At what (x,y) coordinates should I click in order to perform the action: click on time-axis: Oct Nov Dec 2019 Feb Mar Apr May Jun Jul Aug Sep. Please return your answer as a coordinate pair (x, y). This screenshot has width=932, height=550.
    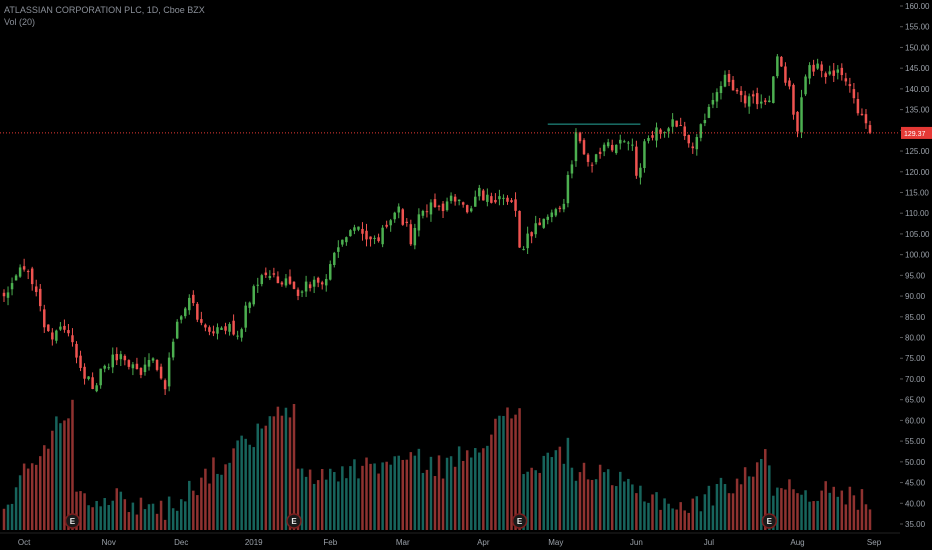
    Looking at the image, I should click on (450, 539).